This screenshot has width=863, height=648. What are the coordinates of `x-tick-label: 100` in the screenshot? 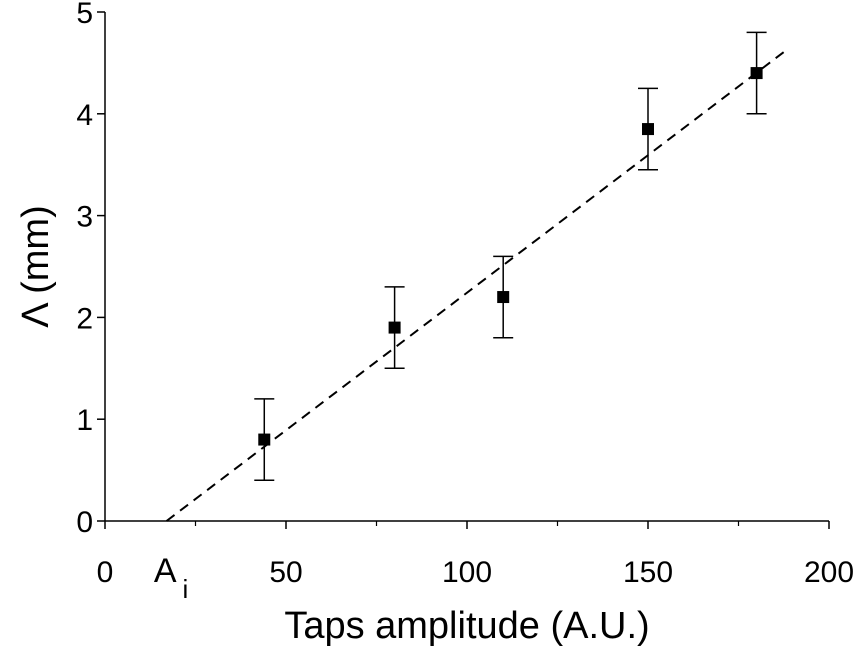 It's located at (467, 572).